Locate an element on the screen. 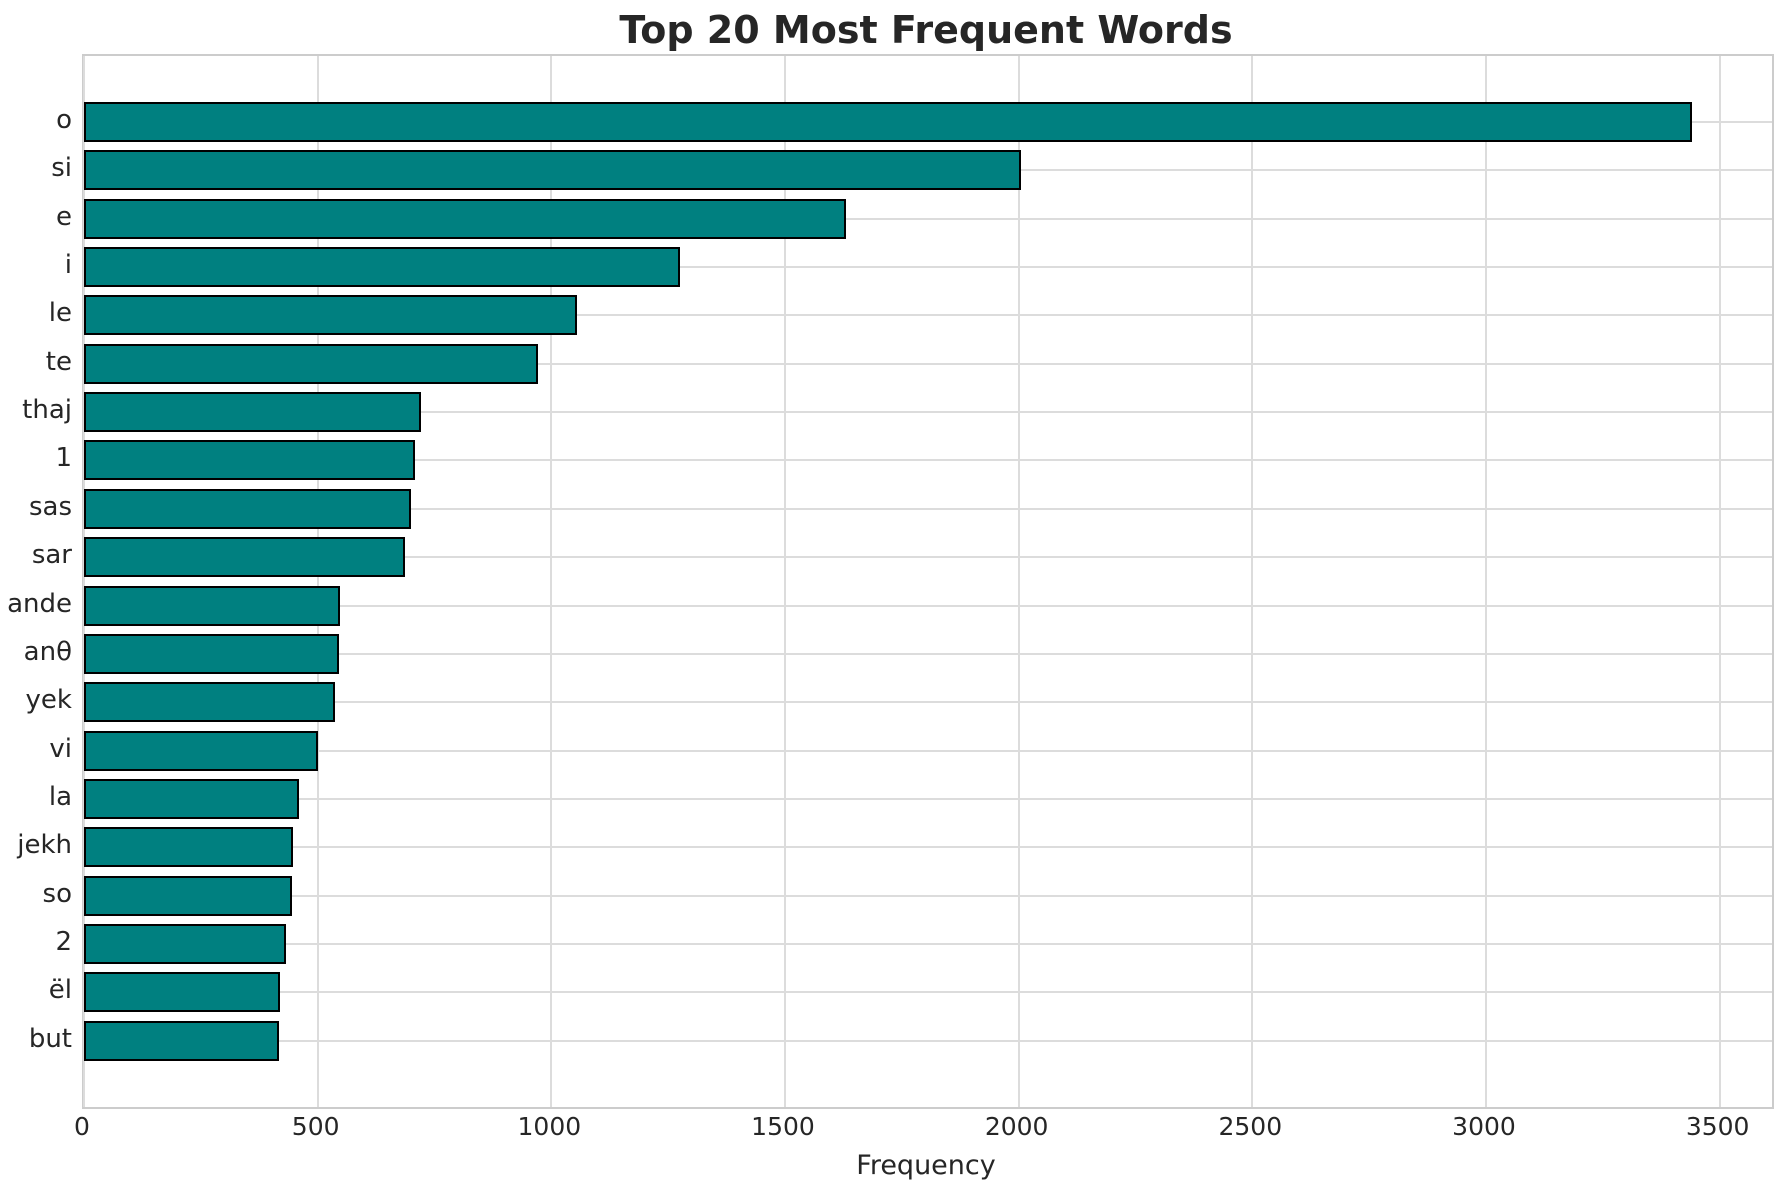  bar-but is located at coordinates (181, 1040).